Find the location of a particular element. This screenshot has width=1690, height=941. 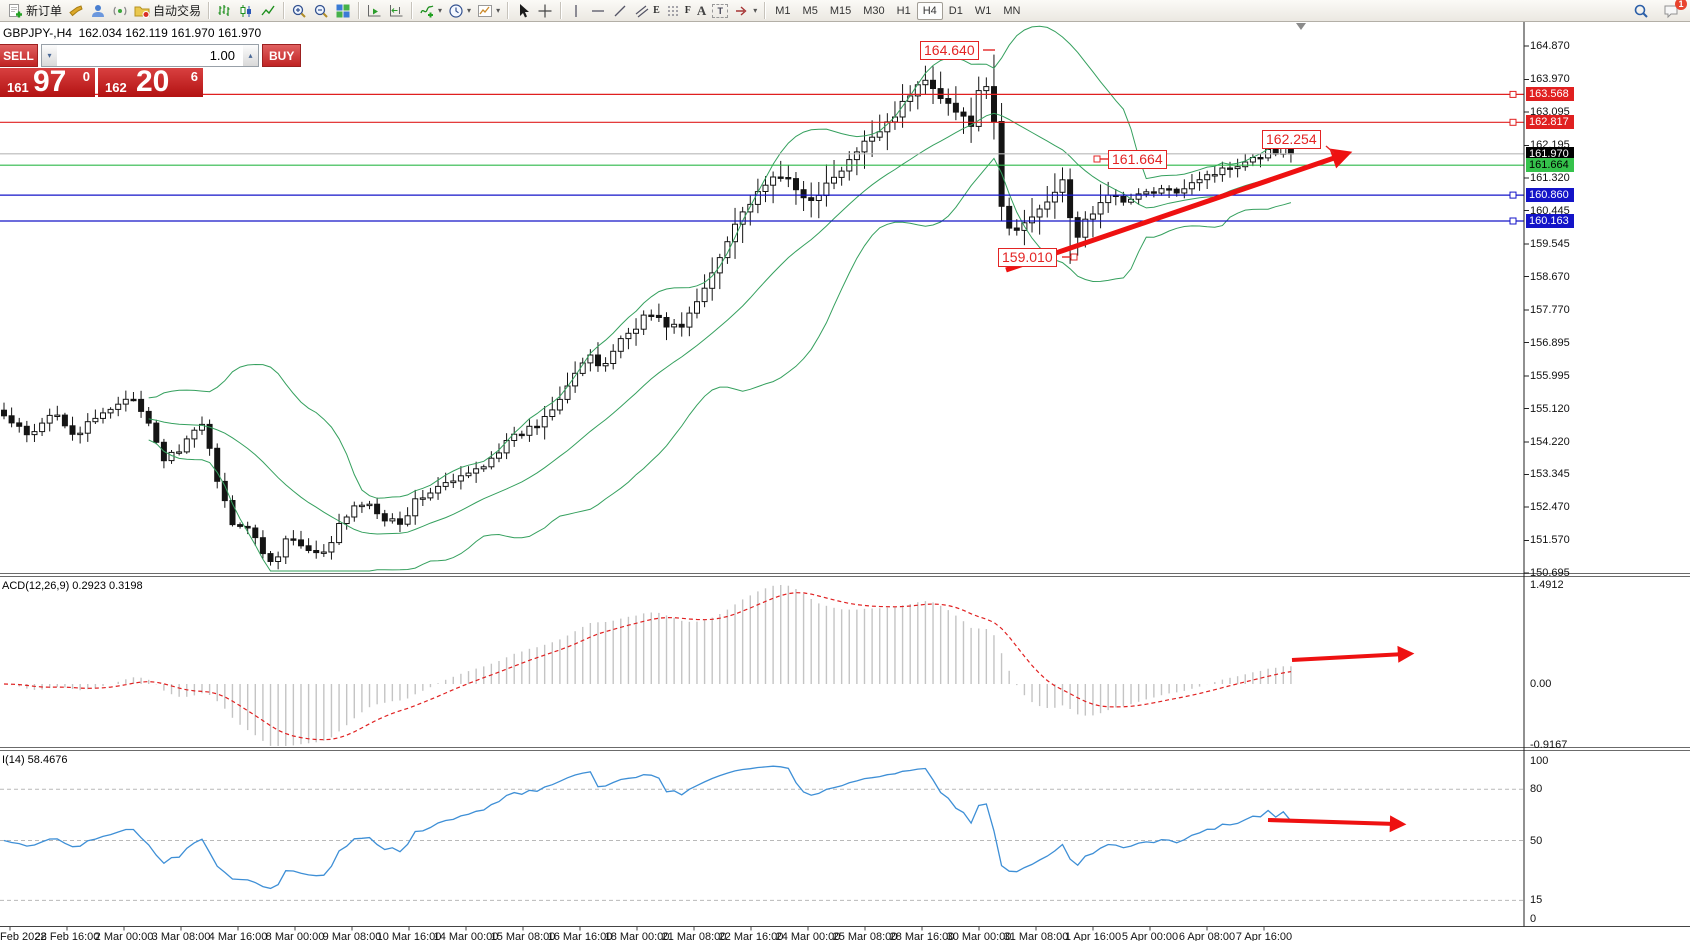

price-annotation-161.664: 161.664 is located at coordinates (1137, 159).